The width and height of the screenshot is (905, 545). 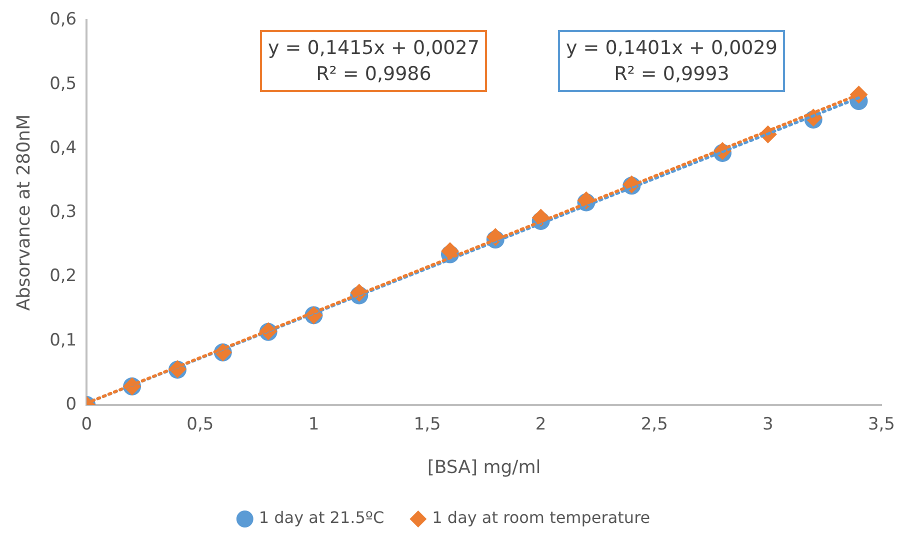 I want to click on y-tick-label: 0,4, so click(x=63, y=148).